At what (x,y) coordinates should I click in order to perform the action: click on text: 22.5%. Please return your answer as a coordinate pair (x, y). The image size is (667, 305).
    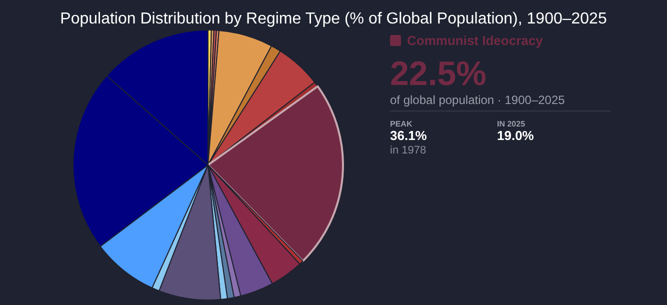
    Looking at the image, I should click on (438, 74).